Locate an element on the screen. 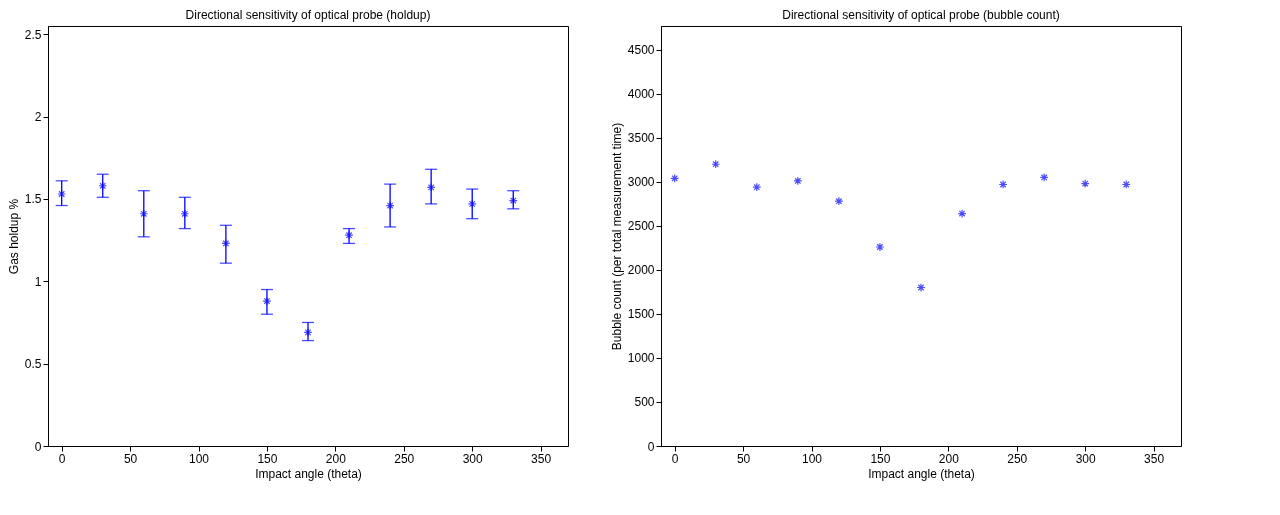 The image size is (1280, 515). y-tick-label: 1.5 is located at coordinates (33, 199).